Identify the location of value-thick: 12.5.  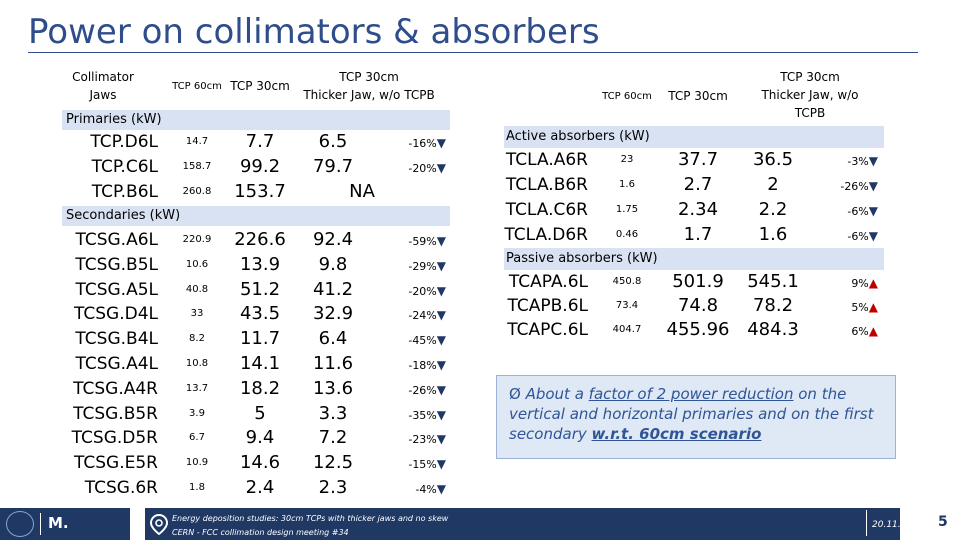
(333, 463).